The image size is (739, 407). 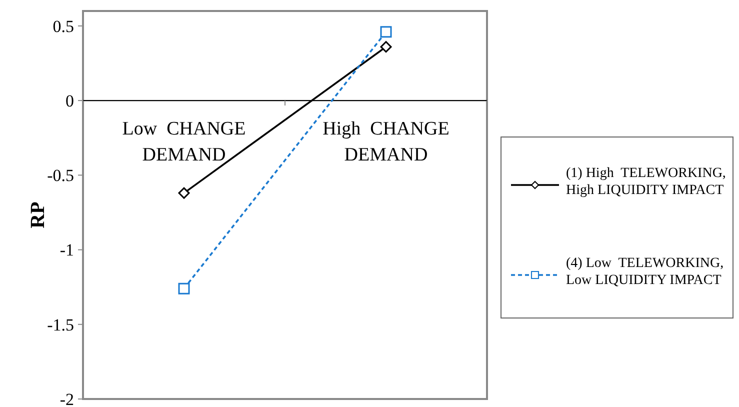 What do you see at coordinates (63, 26) in the screenshot?
I see `y-tick-label: 0.5` at bounding box center [63, 26].